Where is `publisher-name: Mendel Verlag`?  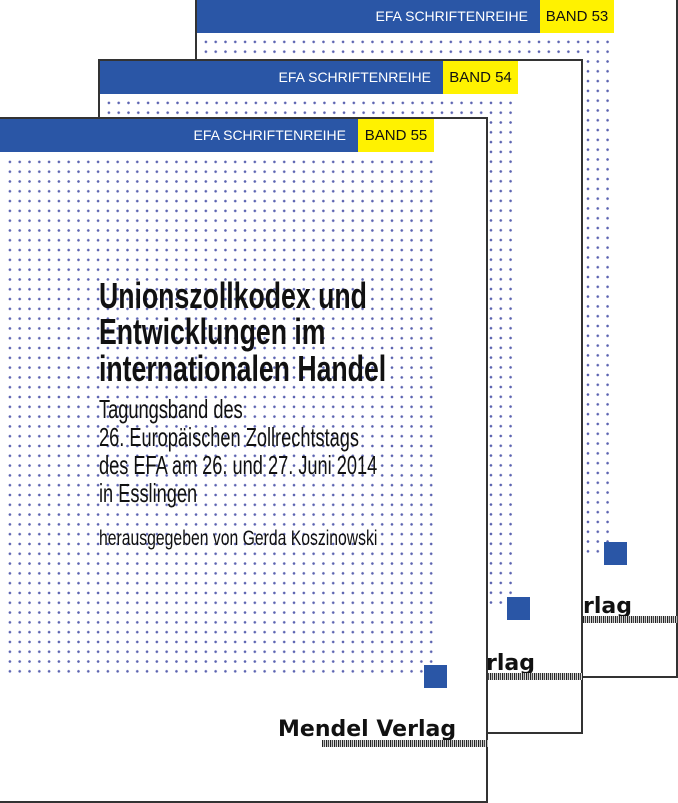
publisher-name: Mendel Verlag is located at coordinates (367, 729).